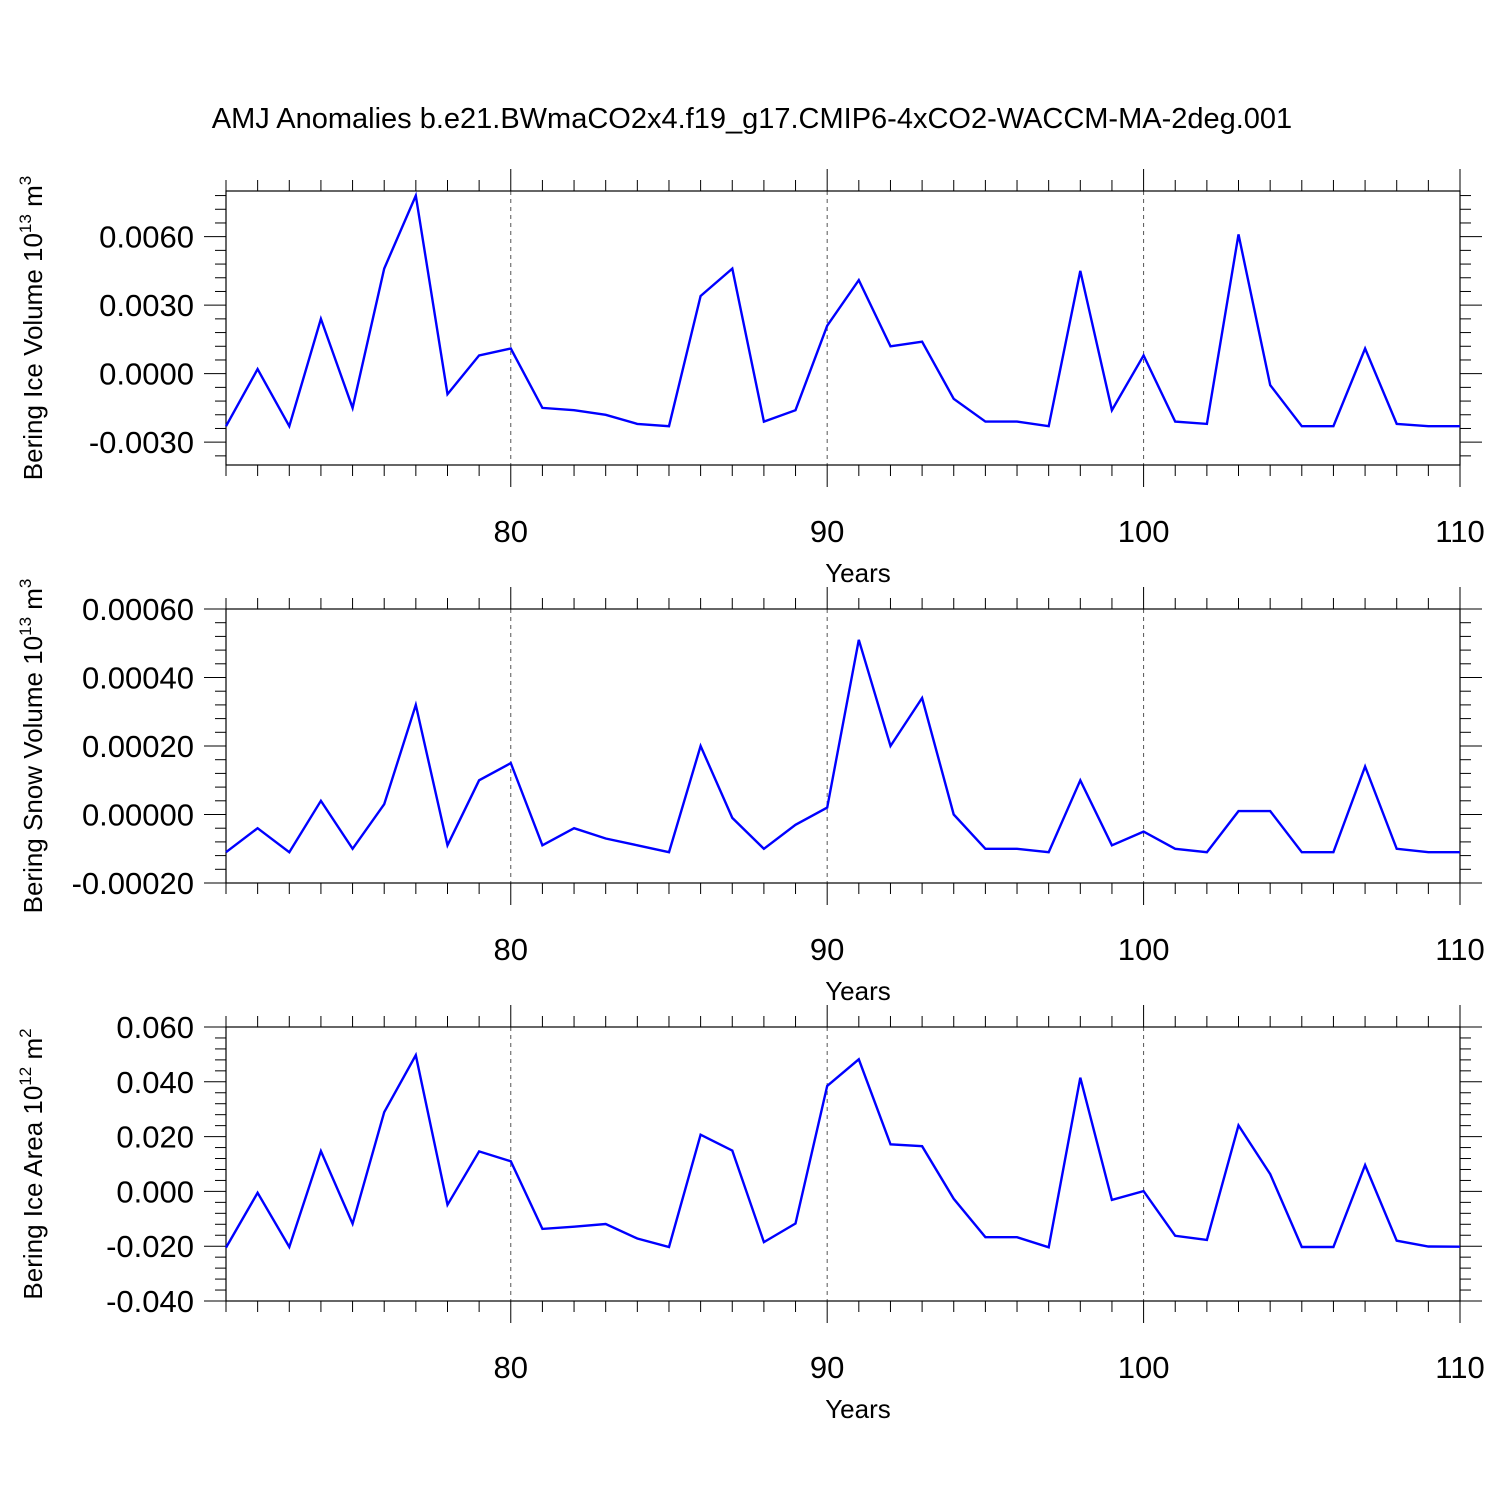 This screenshot has height=1500, width=1500. Describe the element at coordinates (155, 1082) in the screenshot. I see `y-tick-label: 0.040` at that location.